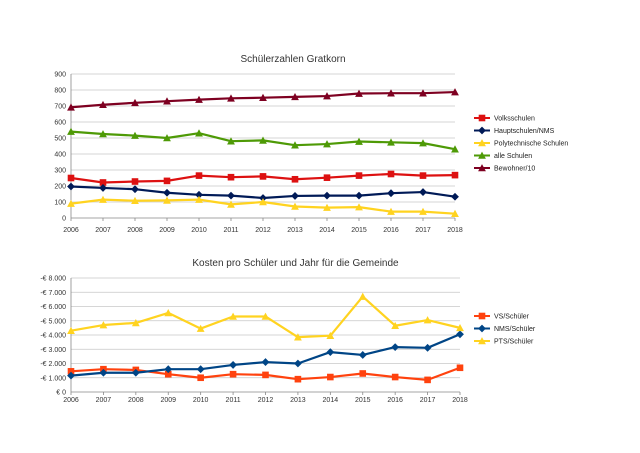  Describe the element at coordinates (53, 336) in the screenshot. I see `y-tick-label: -€ 4.000` at that location.